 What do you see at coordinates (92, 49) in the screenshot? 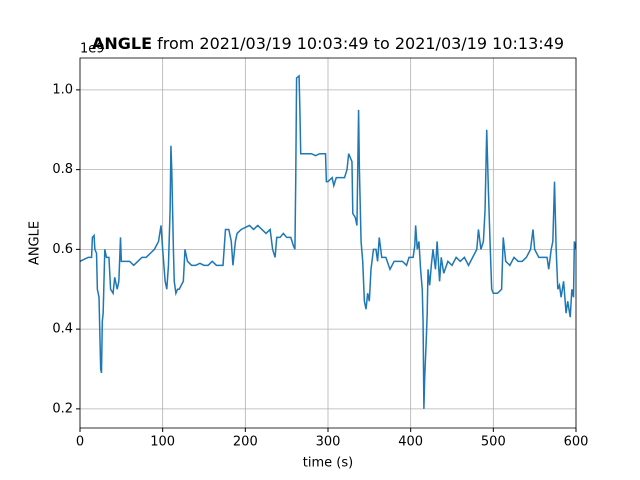
I see `offset-text: 1e9` at bounding box center [92, 49].